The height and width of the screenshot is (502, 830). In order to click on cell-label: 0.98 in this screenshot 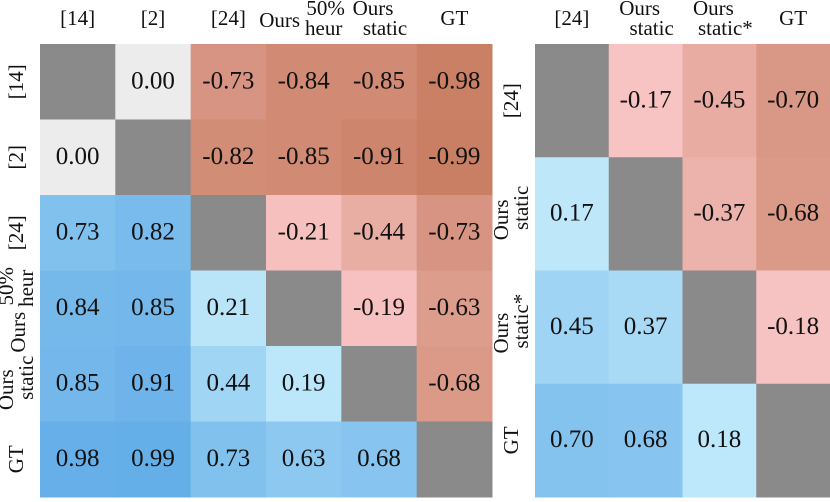, I will do `click(78, 458)`.